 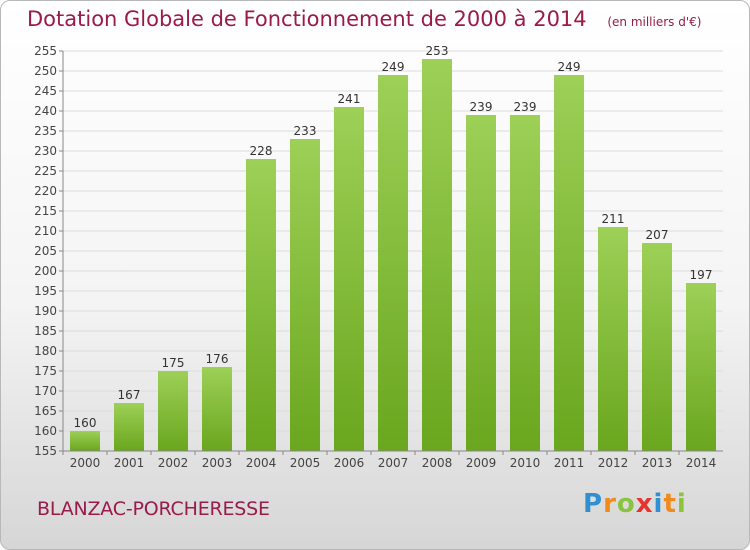 I want to click on y-tick-label: 165, so click(x=45, y=411).